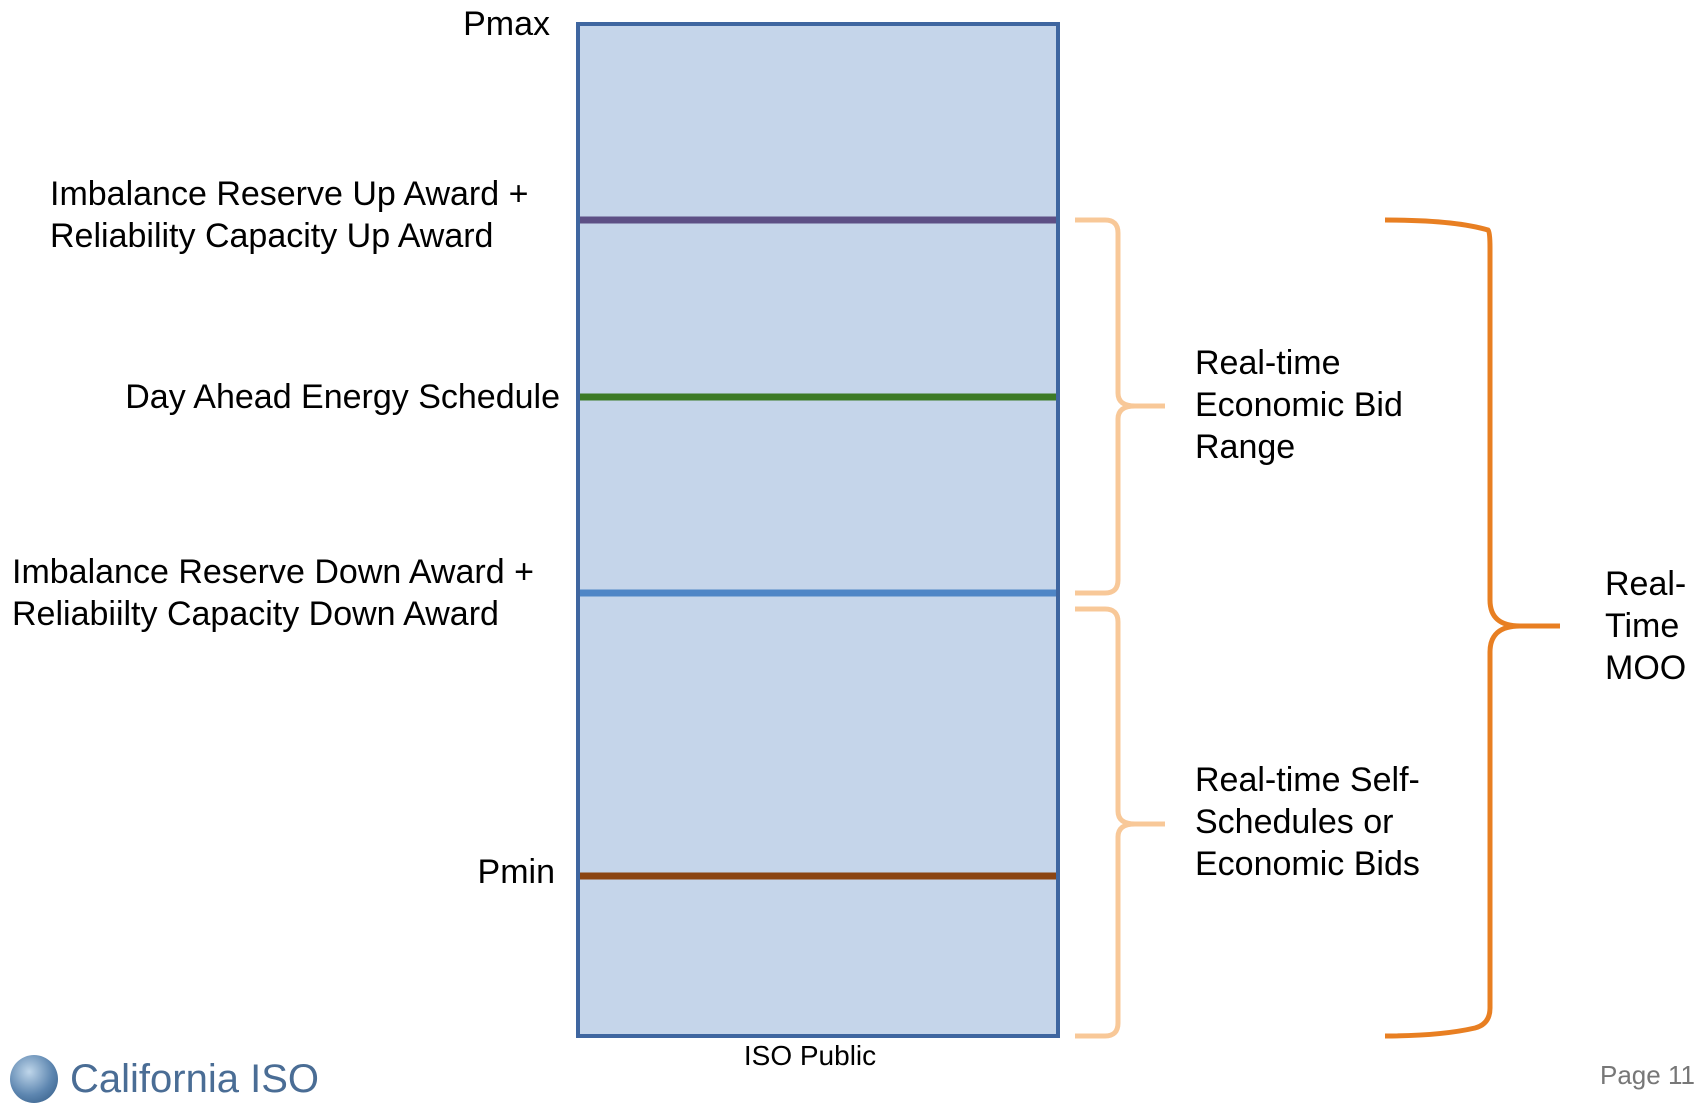 The height and width of the screenshot is (1103, 1703). What do you see at coordinates (1245, 447) in the screenshot?
I see `economic-bid-range-label-line3: Range` at bounding box center [1245, 447].